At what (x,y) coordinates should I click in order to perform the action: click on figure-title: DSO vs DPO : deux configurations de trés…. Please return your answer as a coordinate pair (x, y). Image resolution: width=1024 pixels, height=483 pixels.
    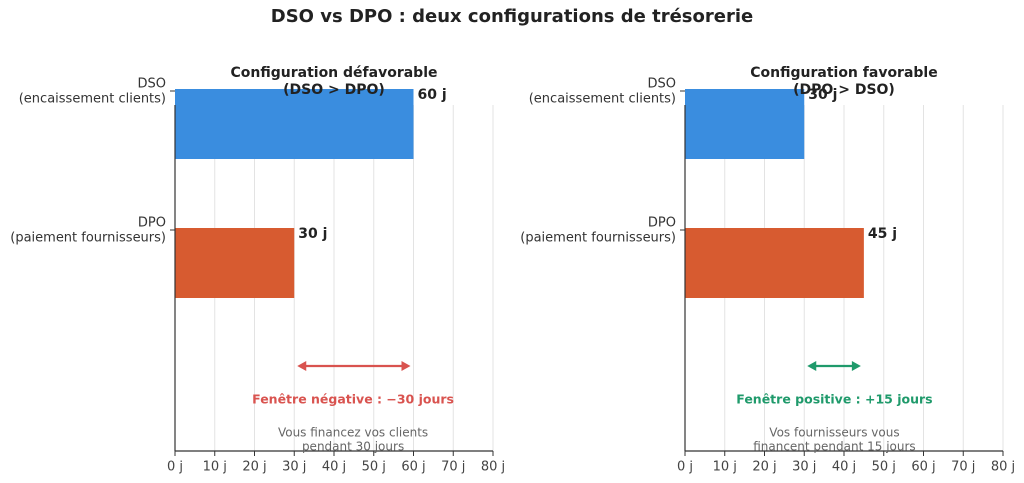
    Looking at the image, I should click on (512, 16).